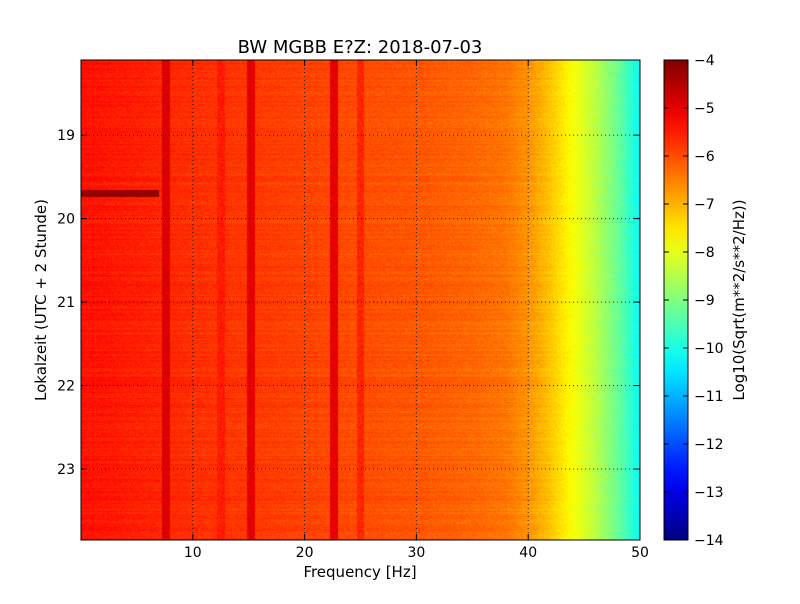 This screenshot has height=604, width=800. Describe the element at coordinates (709, 397) in the screenshot. I see `colorbar-tick-label: −11` at that location.